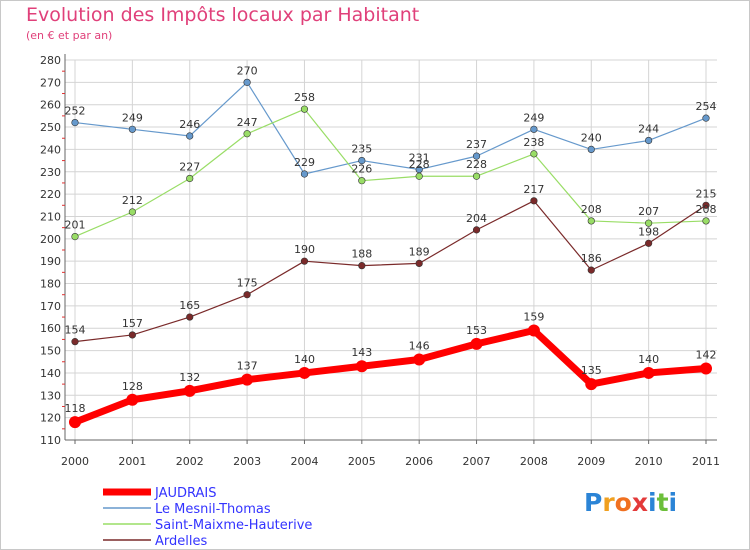 The width and height of the screenshot is (750, 550). Describe the element at coordinates (50, 373) in the screenshot. I see `y-tick-label: 140` at that location.